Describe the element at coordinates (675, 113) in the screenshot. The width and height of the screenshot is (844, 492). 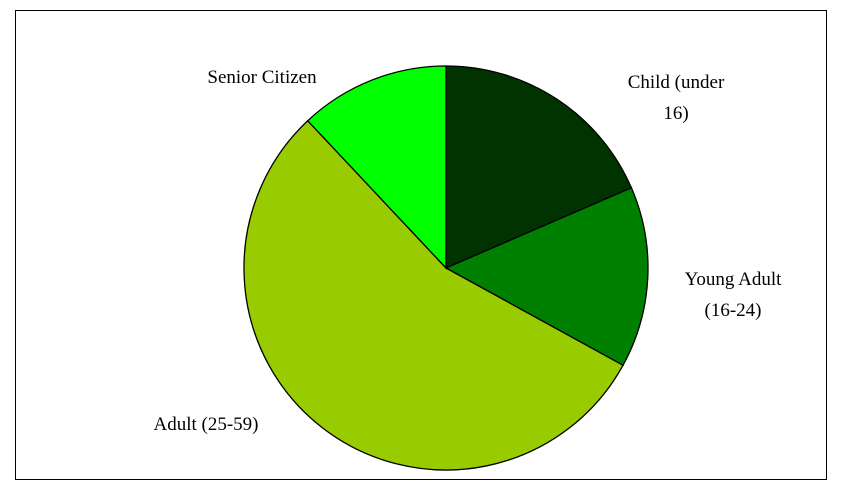
I see `pie-label-line: 16)` at that location.